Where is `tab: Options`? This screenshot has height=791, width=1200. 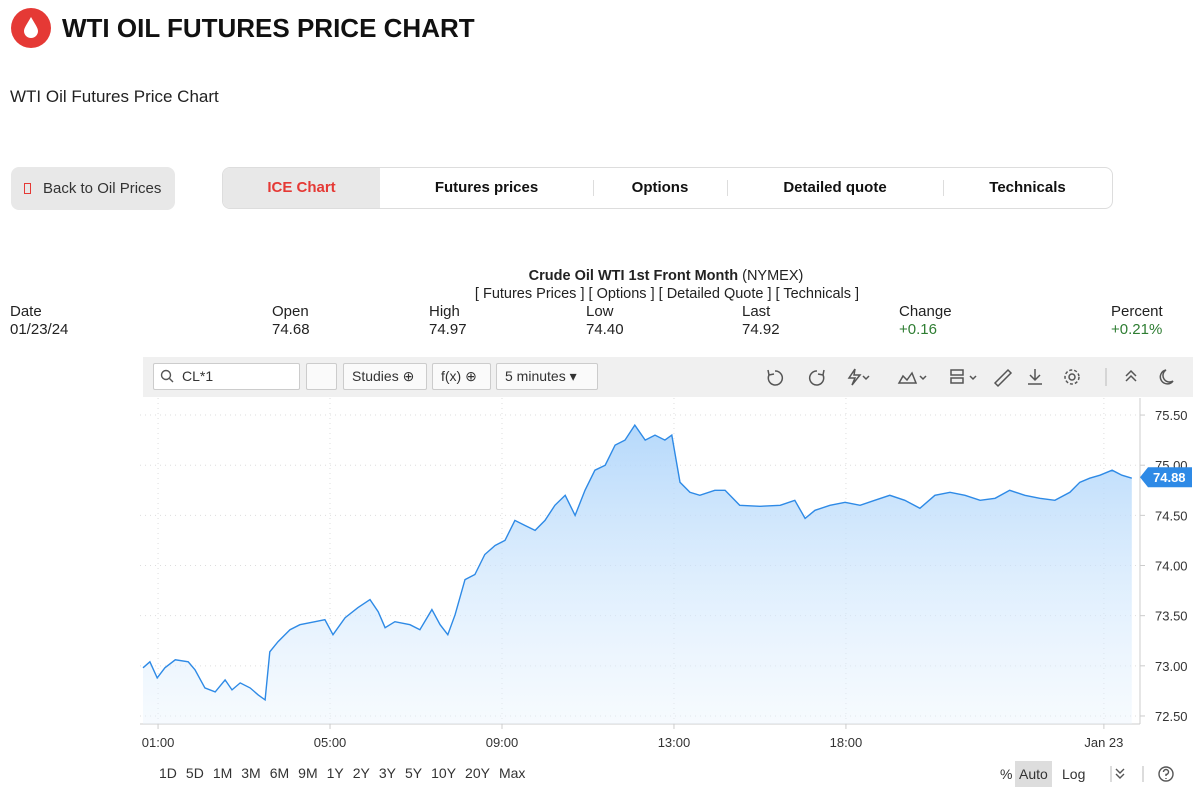
tab: Options is located at coordinates (660, 187).